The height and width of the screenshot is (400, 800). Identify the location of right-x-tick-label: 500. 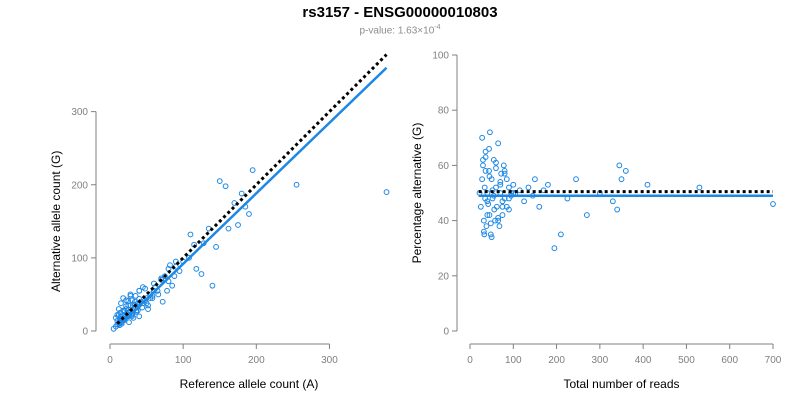
(686, 360).